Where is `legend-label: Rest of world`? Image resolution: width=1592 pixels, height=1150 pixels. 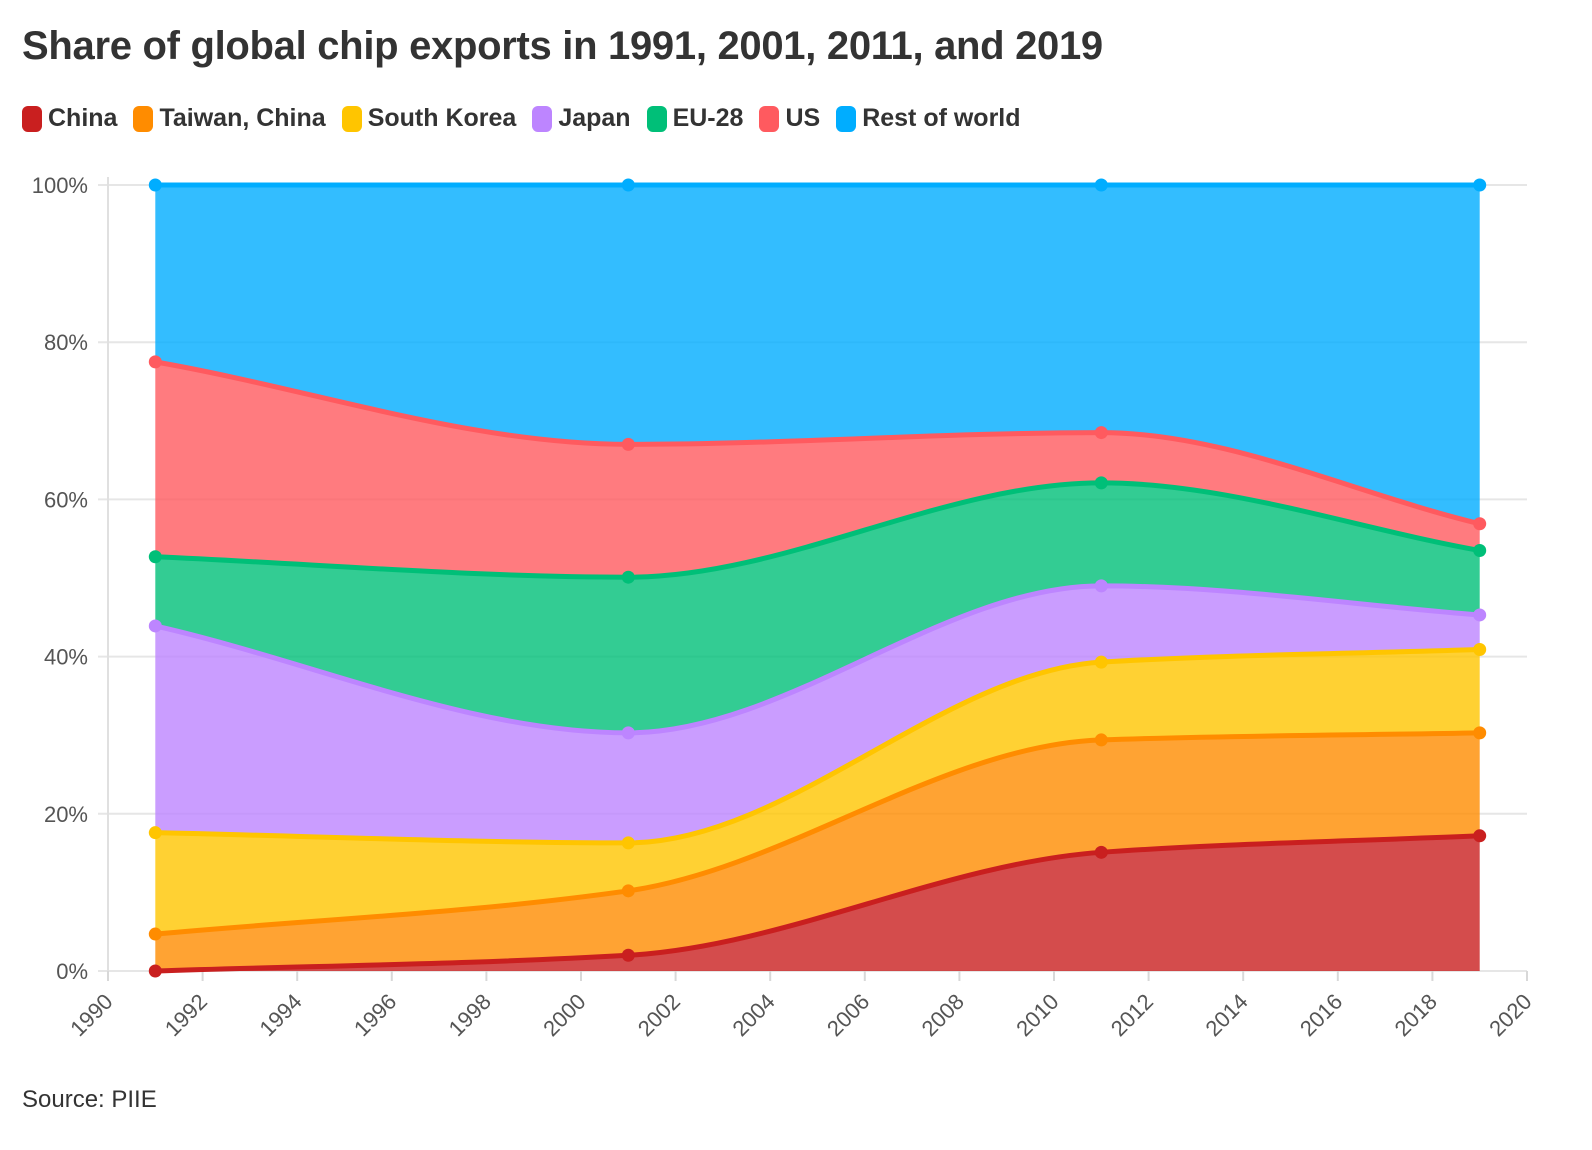 legend-label: Rest of world is located at coordinates (941, 118).